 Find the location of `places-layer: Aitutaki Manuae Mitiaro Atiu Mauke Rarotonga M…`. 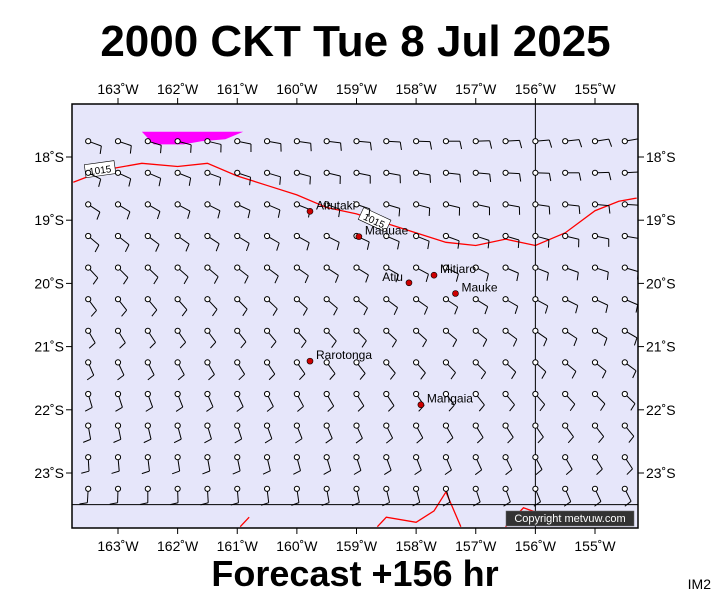

places-layer: Aitutaki Manuae Mitiaro Atiu Mauke Rarotonga M… is located at coordinates (402, 303).